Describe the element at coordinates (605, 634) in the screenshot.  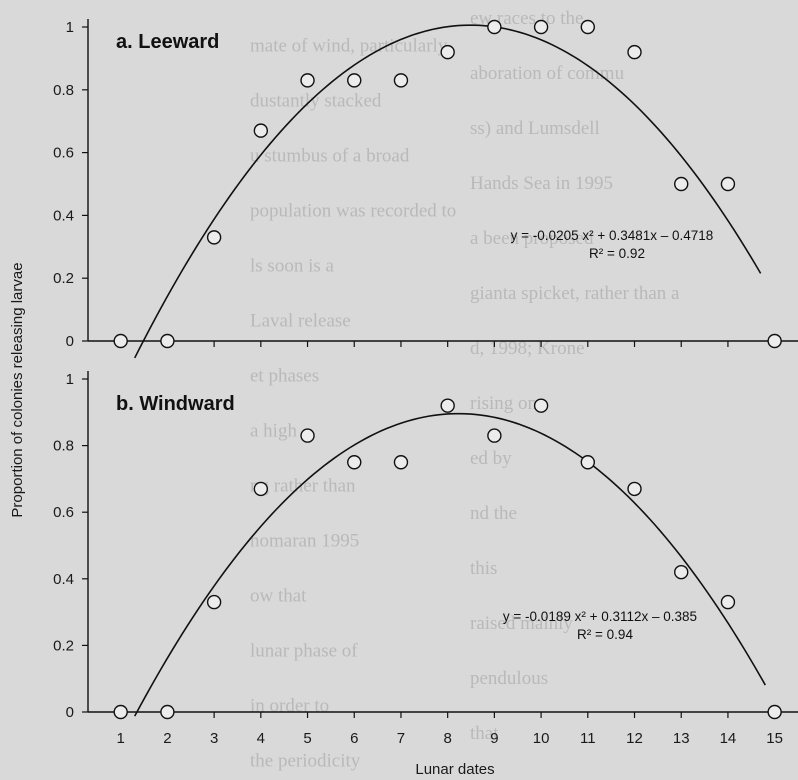
I see `r-squared: R² = 0.94` at that location.